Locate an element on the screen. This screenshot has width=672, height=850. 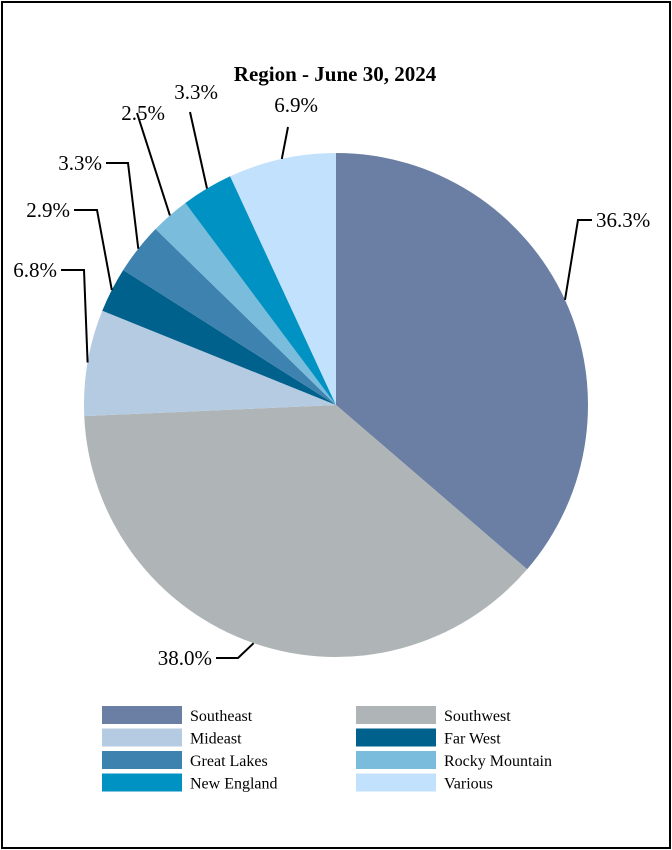
percent-label-far-west: 2.9% is located at coordinates (48, 210).